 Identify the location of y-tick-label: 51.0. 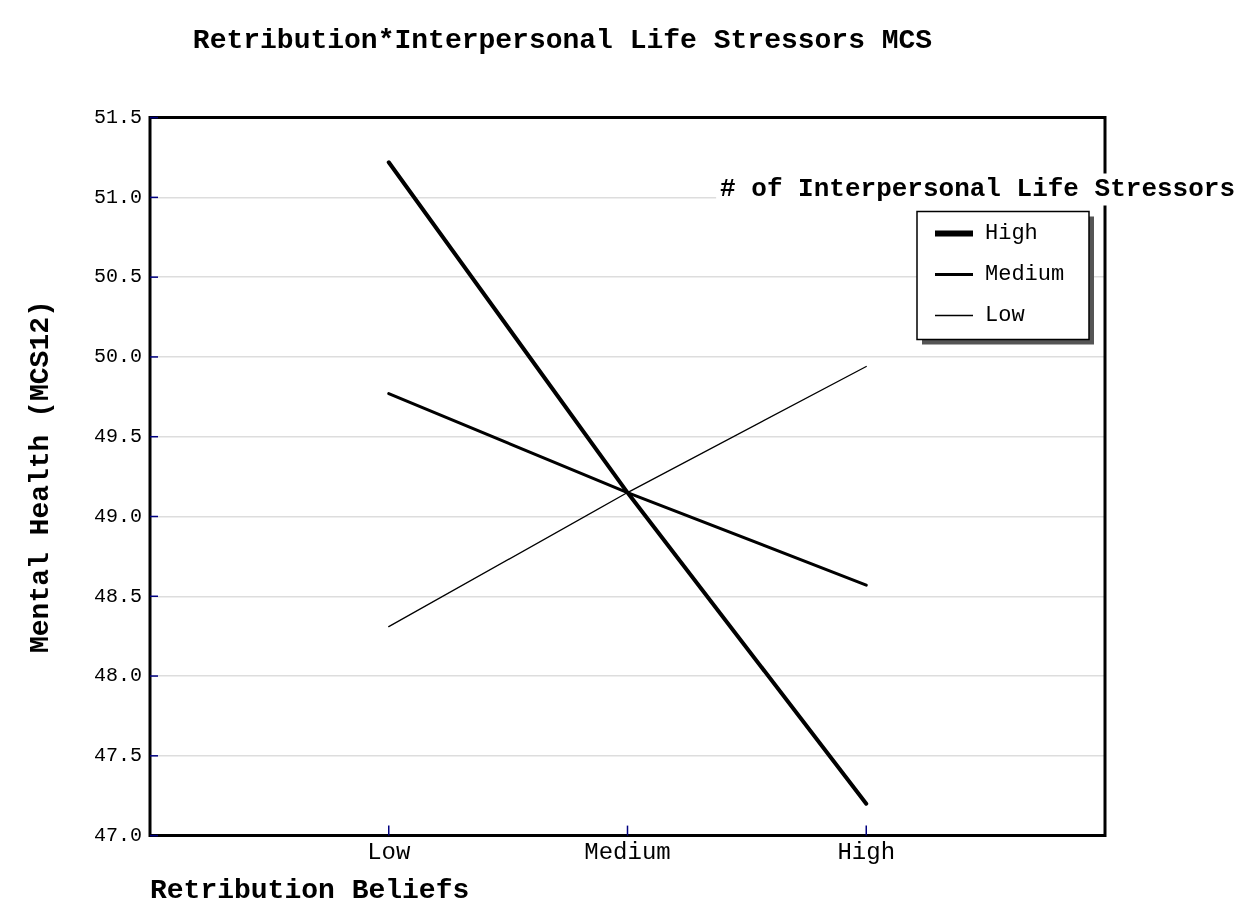
(117, 197).